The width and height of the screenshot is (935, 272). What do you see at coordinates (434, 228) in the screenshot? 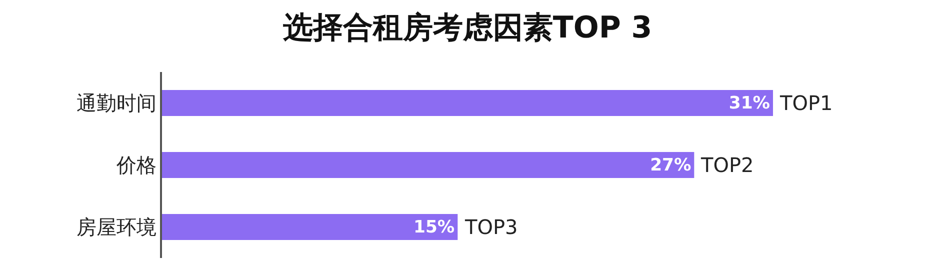
I see `data-label: 15%` at bounding box center [434, 228].